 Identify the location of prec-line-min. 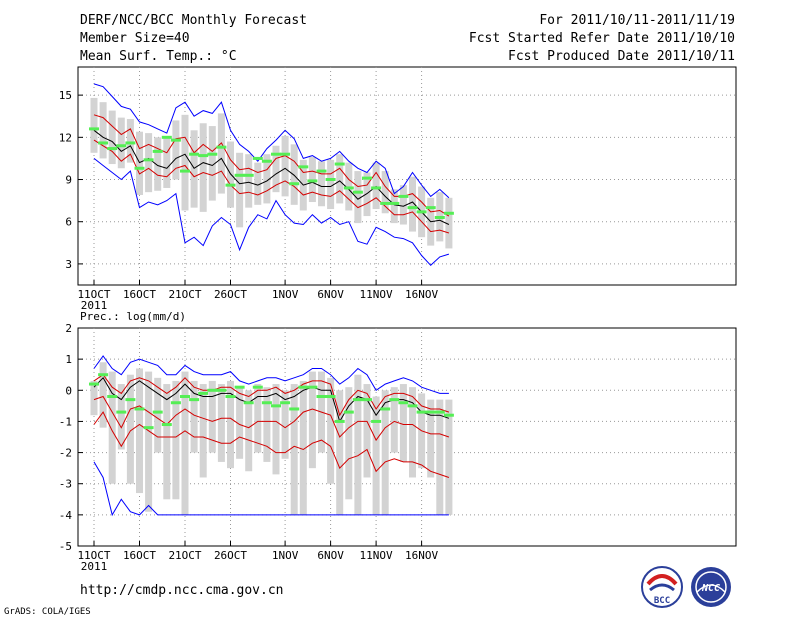
(271, 489).